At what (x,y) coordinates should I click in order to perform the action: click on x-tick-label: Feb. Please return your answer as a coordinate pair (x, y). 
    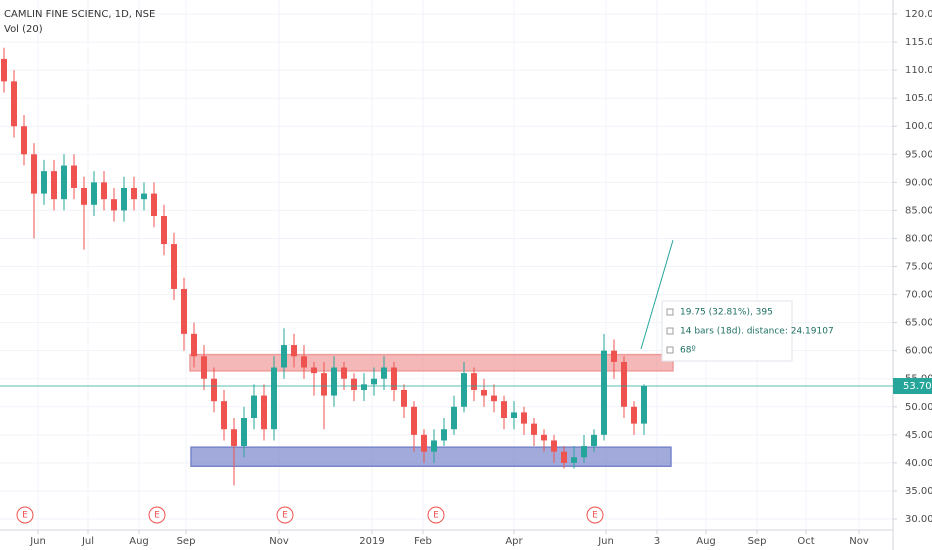
    Looking at the image, I should click on (423, 541).